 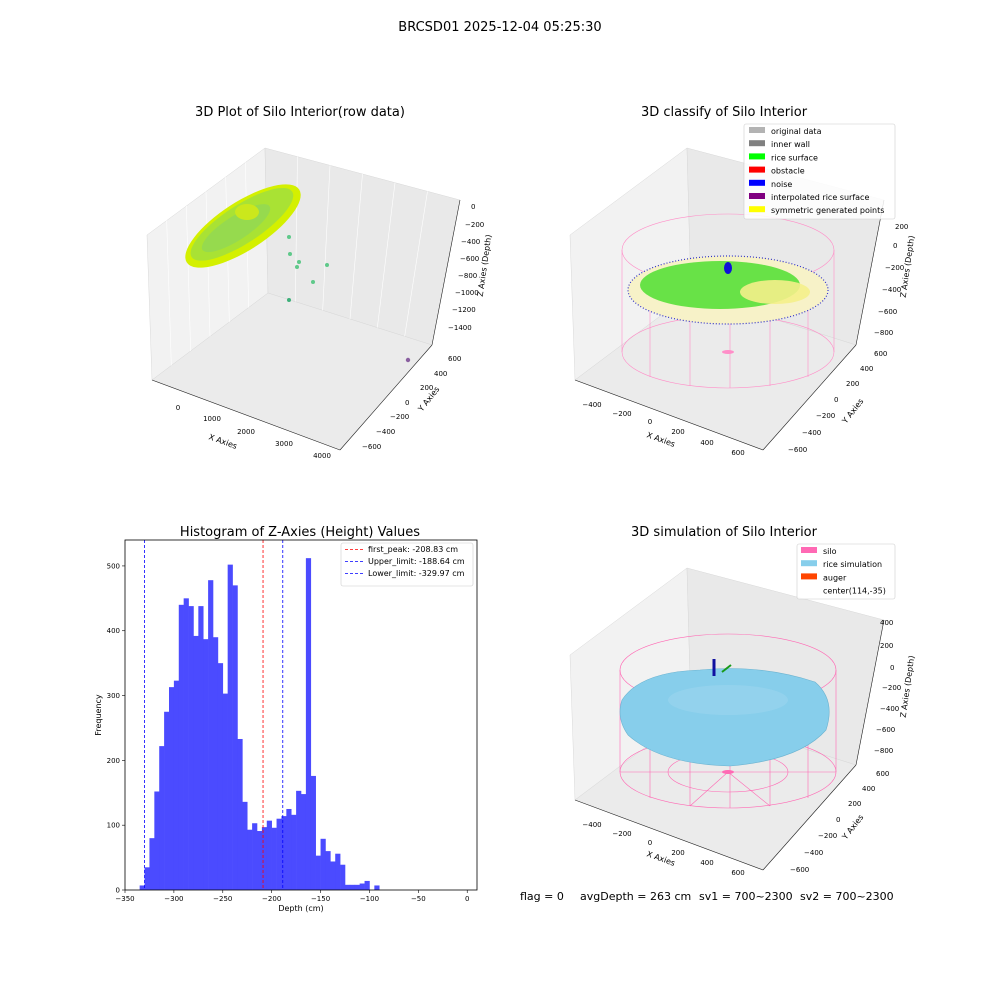 I want to click on raw-x-axis, so click(x=246, y=415).